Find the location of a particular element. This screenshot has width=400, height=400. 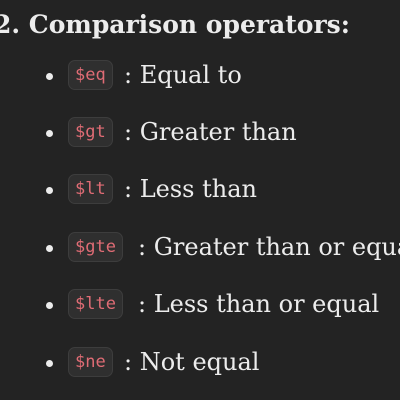

inline-code: $lte is located at coordinates (95, 304).